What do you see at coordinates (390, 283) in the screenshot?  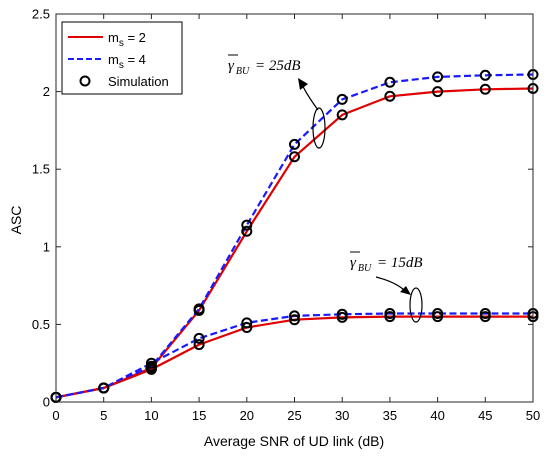 I see `annotation-15db-arrow` at bounding box center [390, 283].